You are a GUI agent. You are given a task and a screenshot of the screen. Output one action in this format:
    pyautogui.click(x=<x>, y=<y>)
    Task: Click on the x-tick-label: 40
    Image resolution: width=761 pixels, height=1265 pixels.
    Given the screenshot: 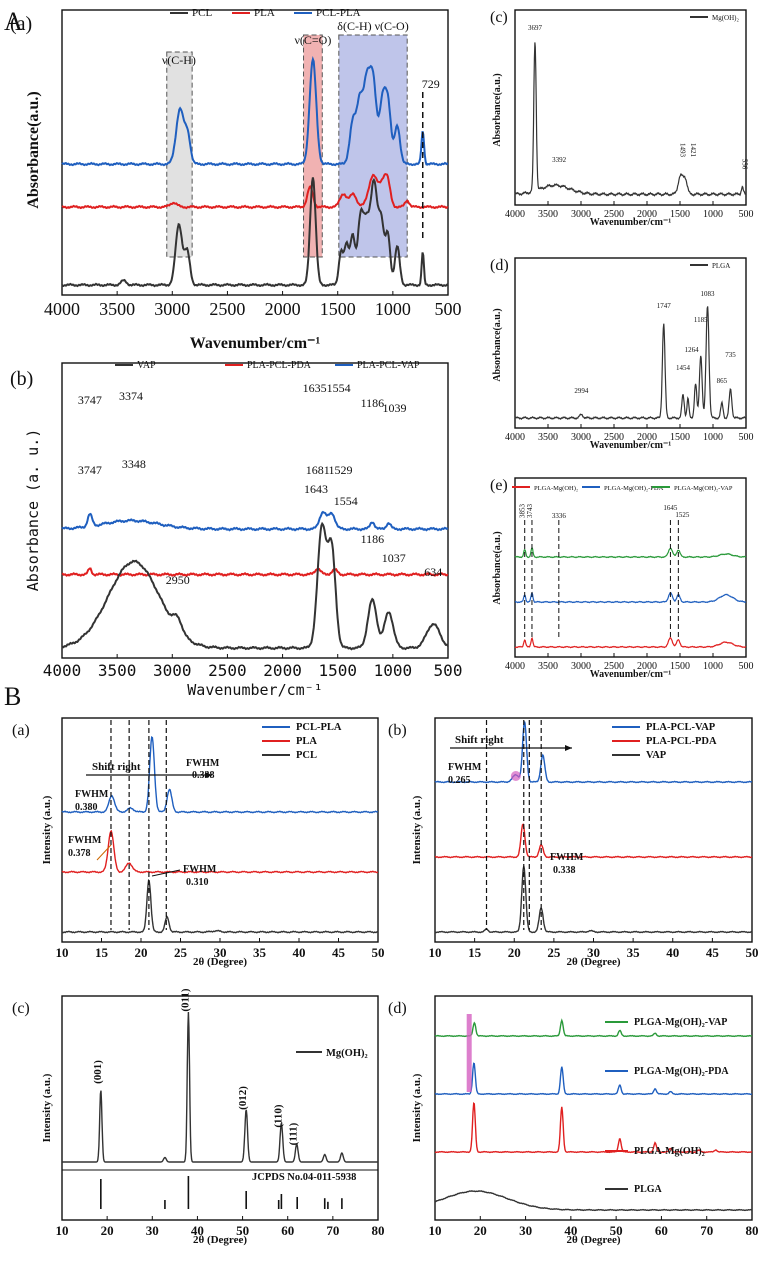 What is the action you would take?
    pyautogui.click(x=197, y=1230)
    